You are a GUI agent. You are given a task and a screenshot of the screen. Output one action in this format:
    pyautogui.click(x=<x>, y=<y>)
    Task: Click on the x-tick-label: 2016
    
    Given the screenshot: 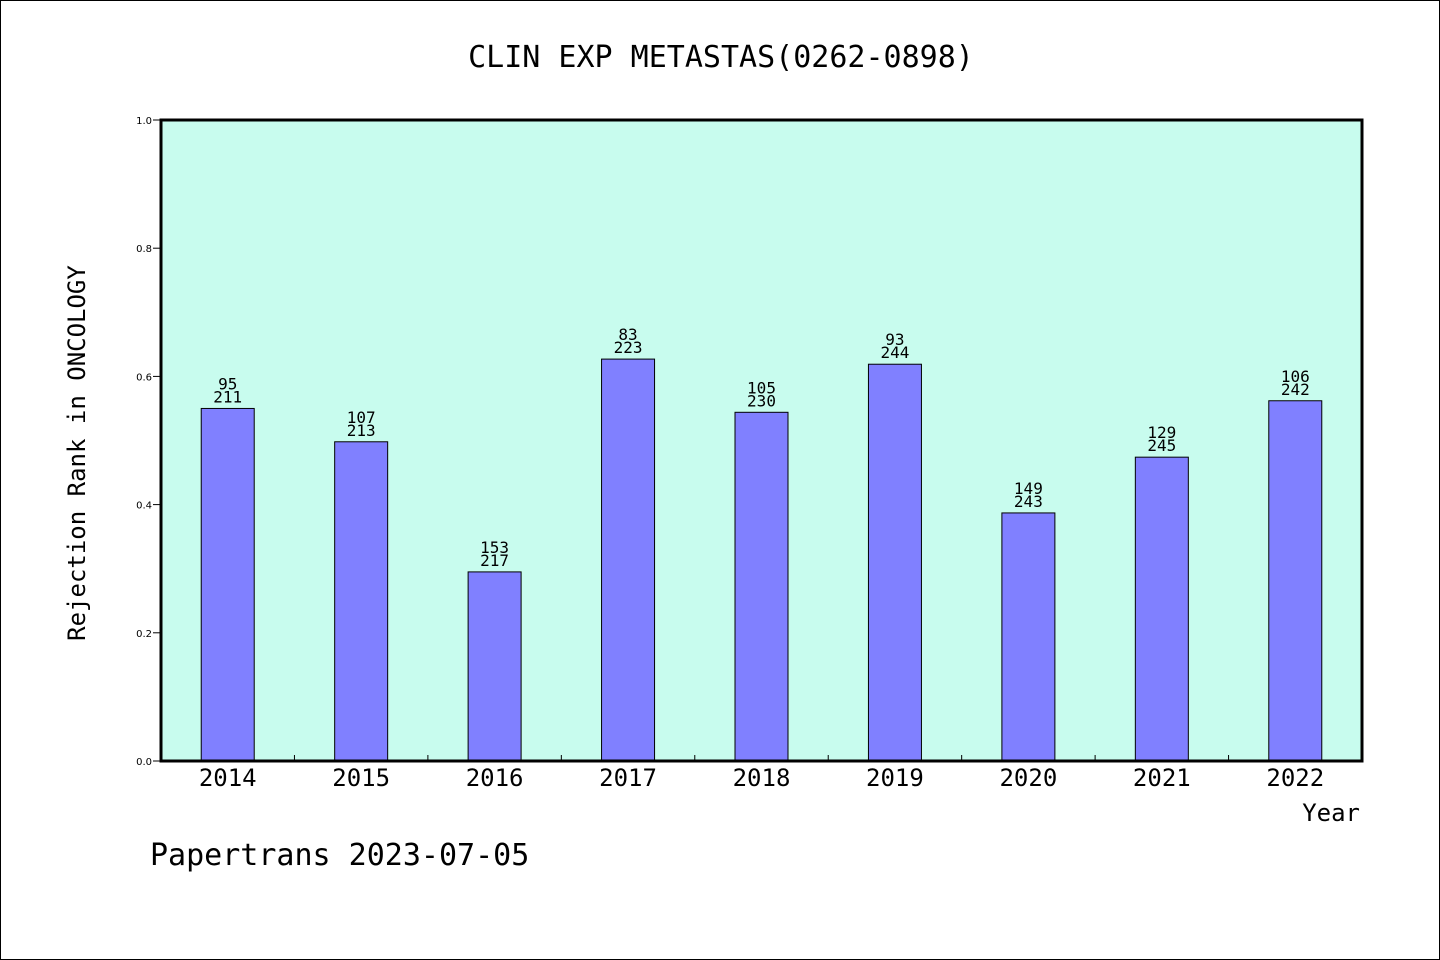 What is the action you would take?
    pyautogui.click(x=495, y=778)
    